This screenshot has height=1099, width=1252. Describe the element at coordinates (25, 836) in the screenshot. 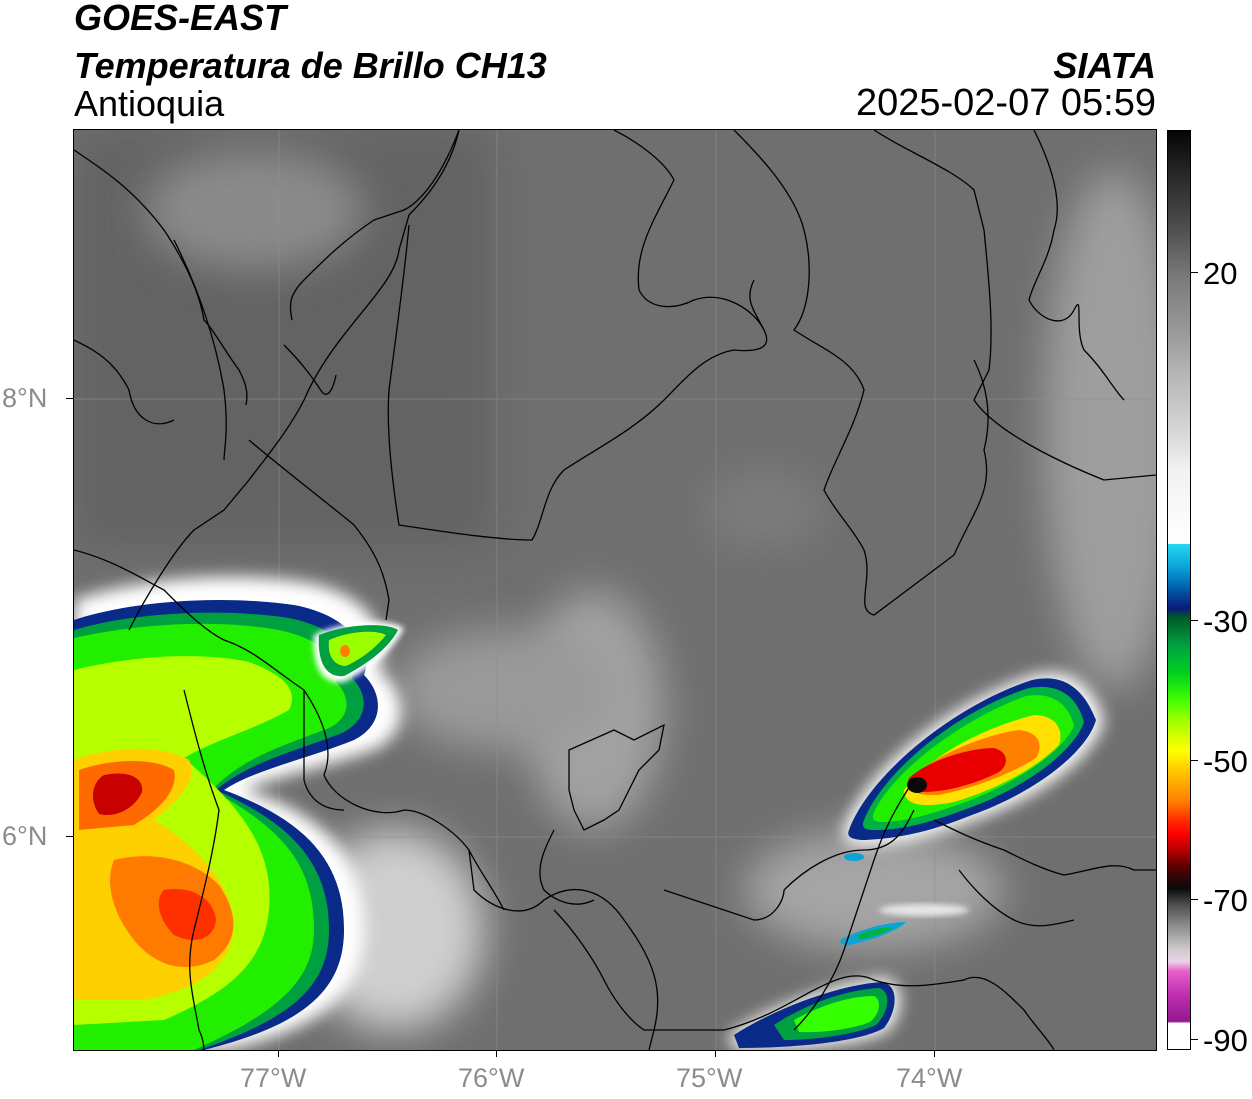

I see `lat-label-6n: 6°N` at that location.